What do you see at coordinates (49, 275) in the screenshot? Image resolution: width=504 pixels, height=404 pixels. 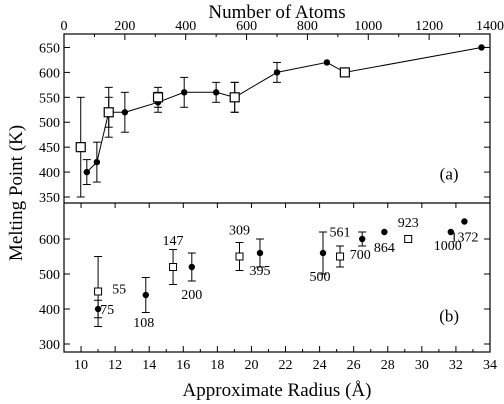 I see `y-tick-label-b: 500` at bounding box center [49, 275].